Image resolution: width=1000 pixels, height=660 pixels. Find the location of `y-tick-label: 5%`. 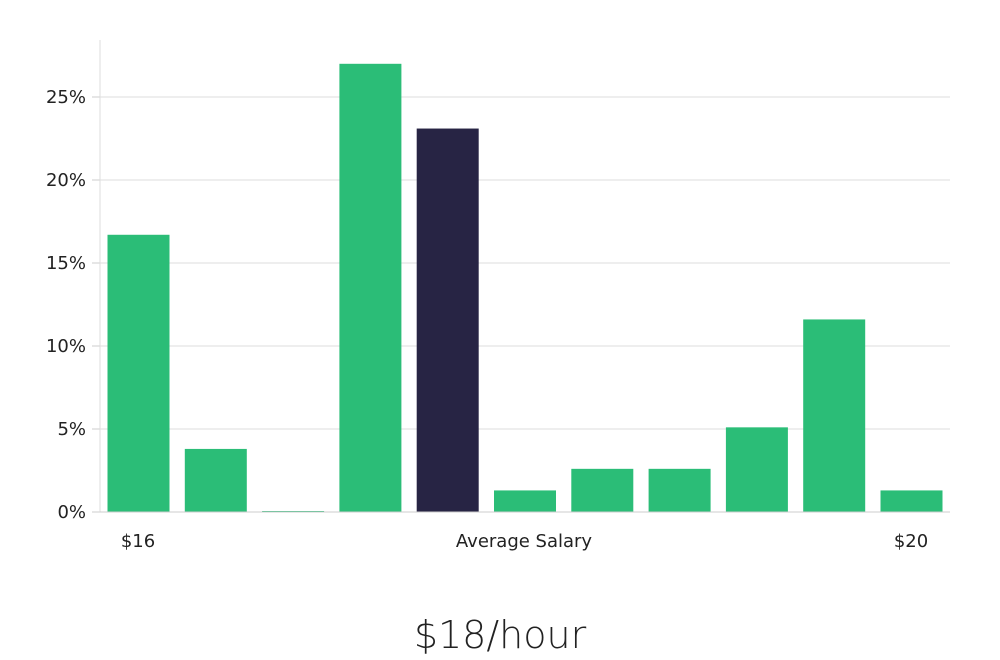

y-tick-label: 5% is located at coordinates (71, 429).